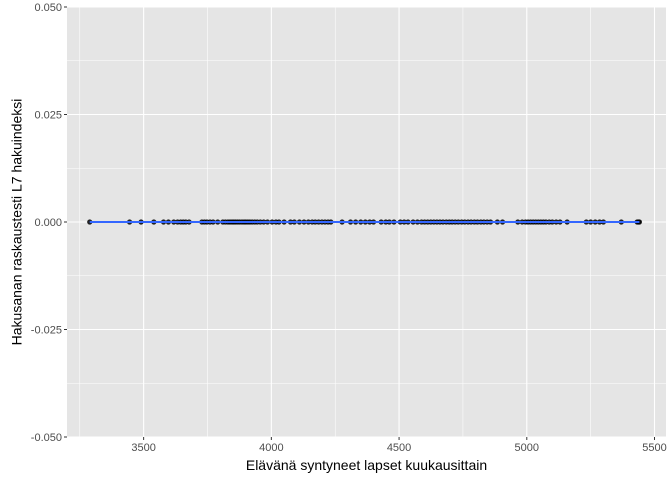 This screenshot has width=672, height=480. What do you see at coordinates (48, 8) in the screenshot?
I see `y-tick-label: 0.050` at bounding box center [48, 8].